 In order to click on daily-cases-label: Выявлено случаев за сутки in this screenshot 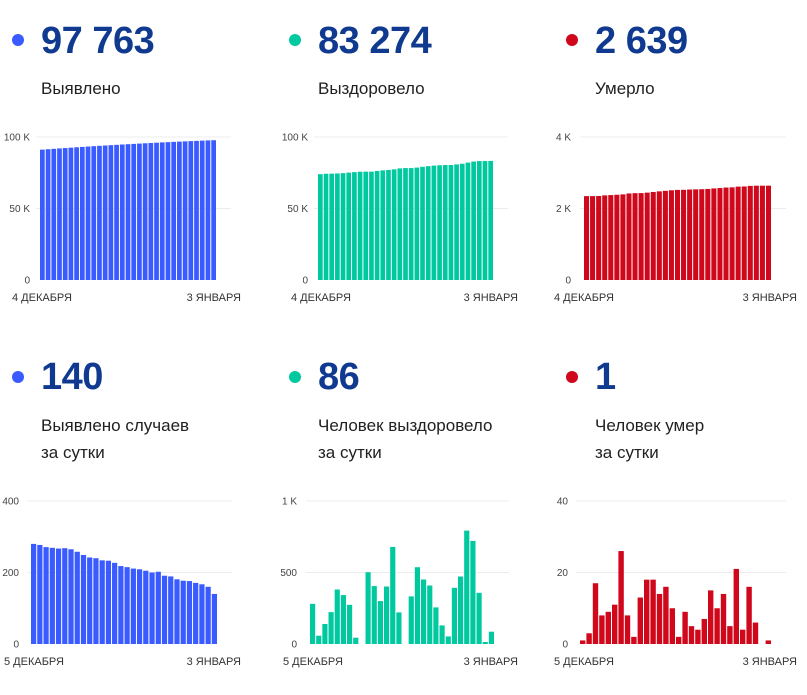, I will do `click(115, 439)`.